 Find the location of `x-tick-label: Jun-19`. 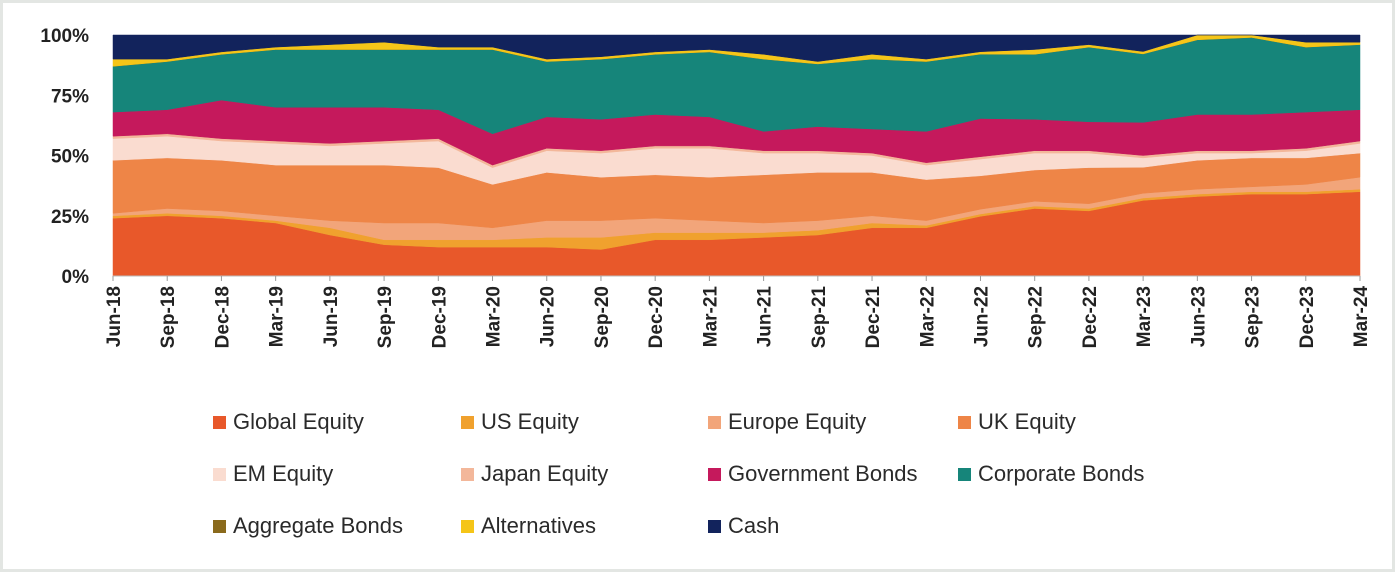

x-tick-label: Jun-19 is located at coordinates (331, 316).